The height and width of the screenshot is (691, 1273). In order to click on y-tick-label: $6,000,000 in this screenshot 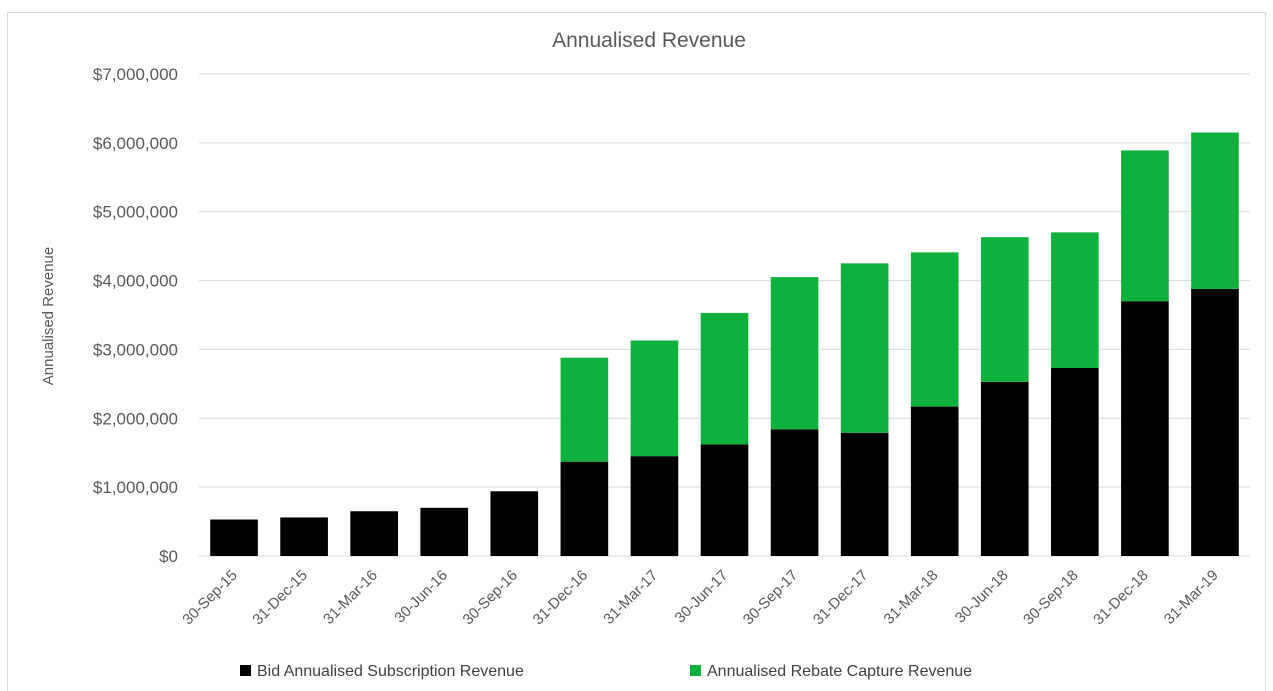, I will do `click(135, 143)`.